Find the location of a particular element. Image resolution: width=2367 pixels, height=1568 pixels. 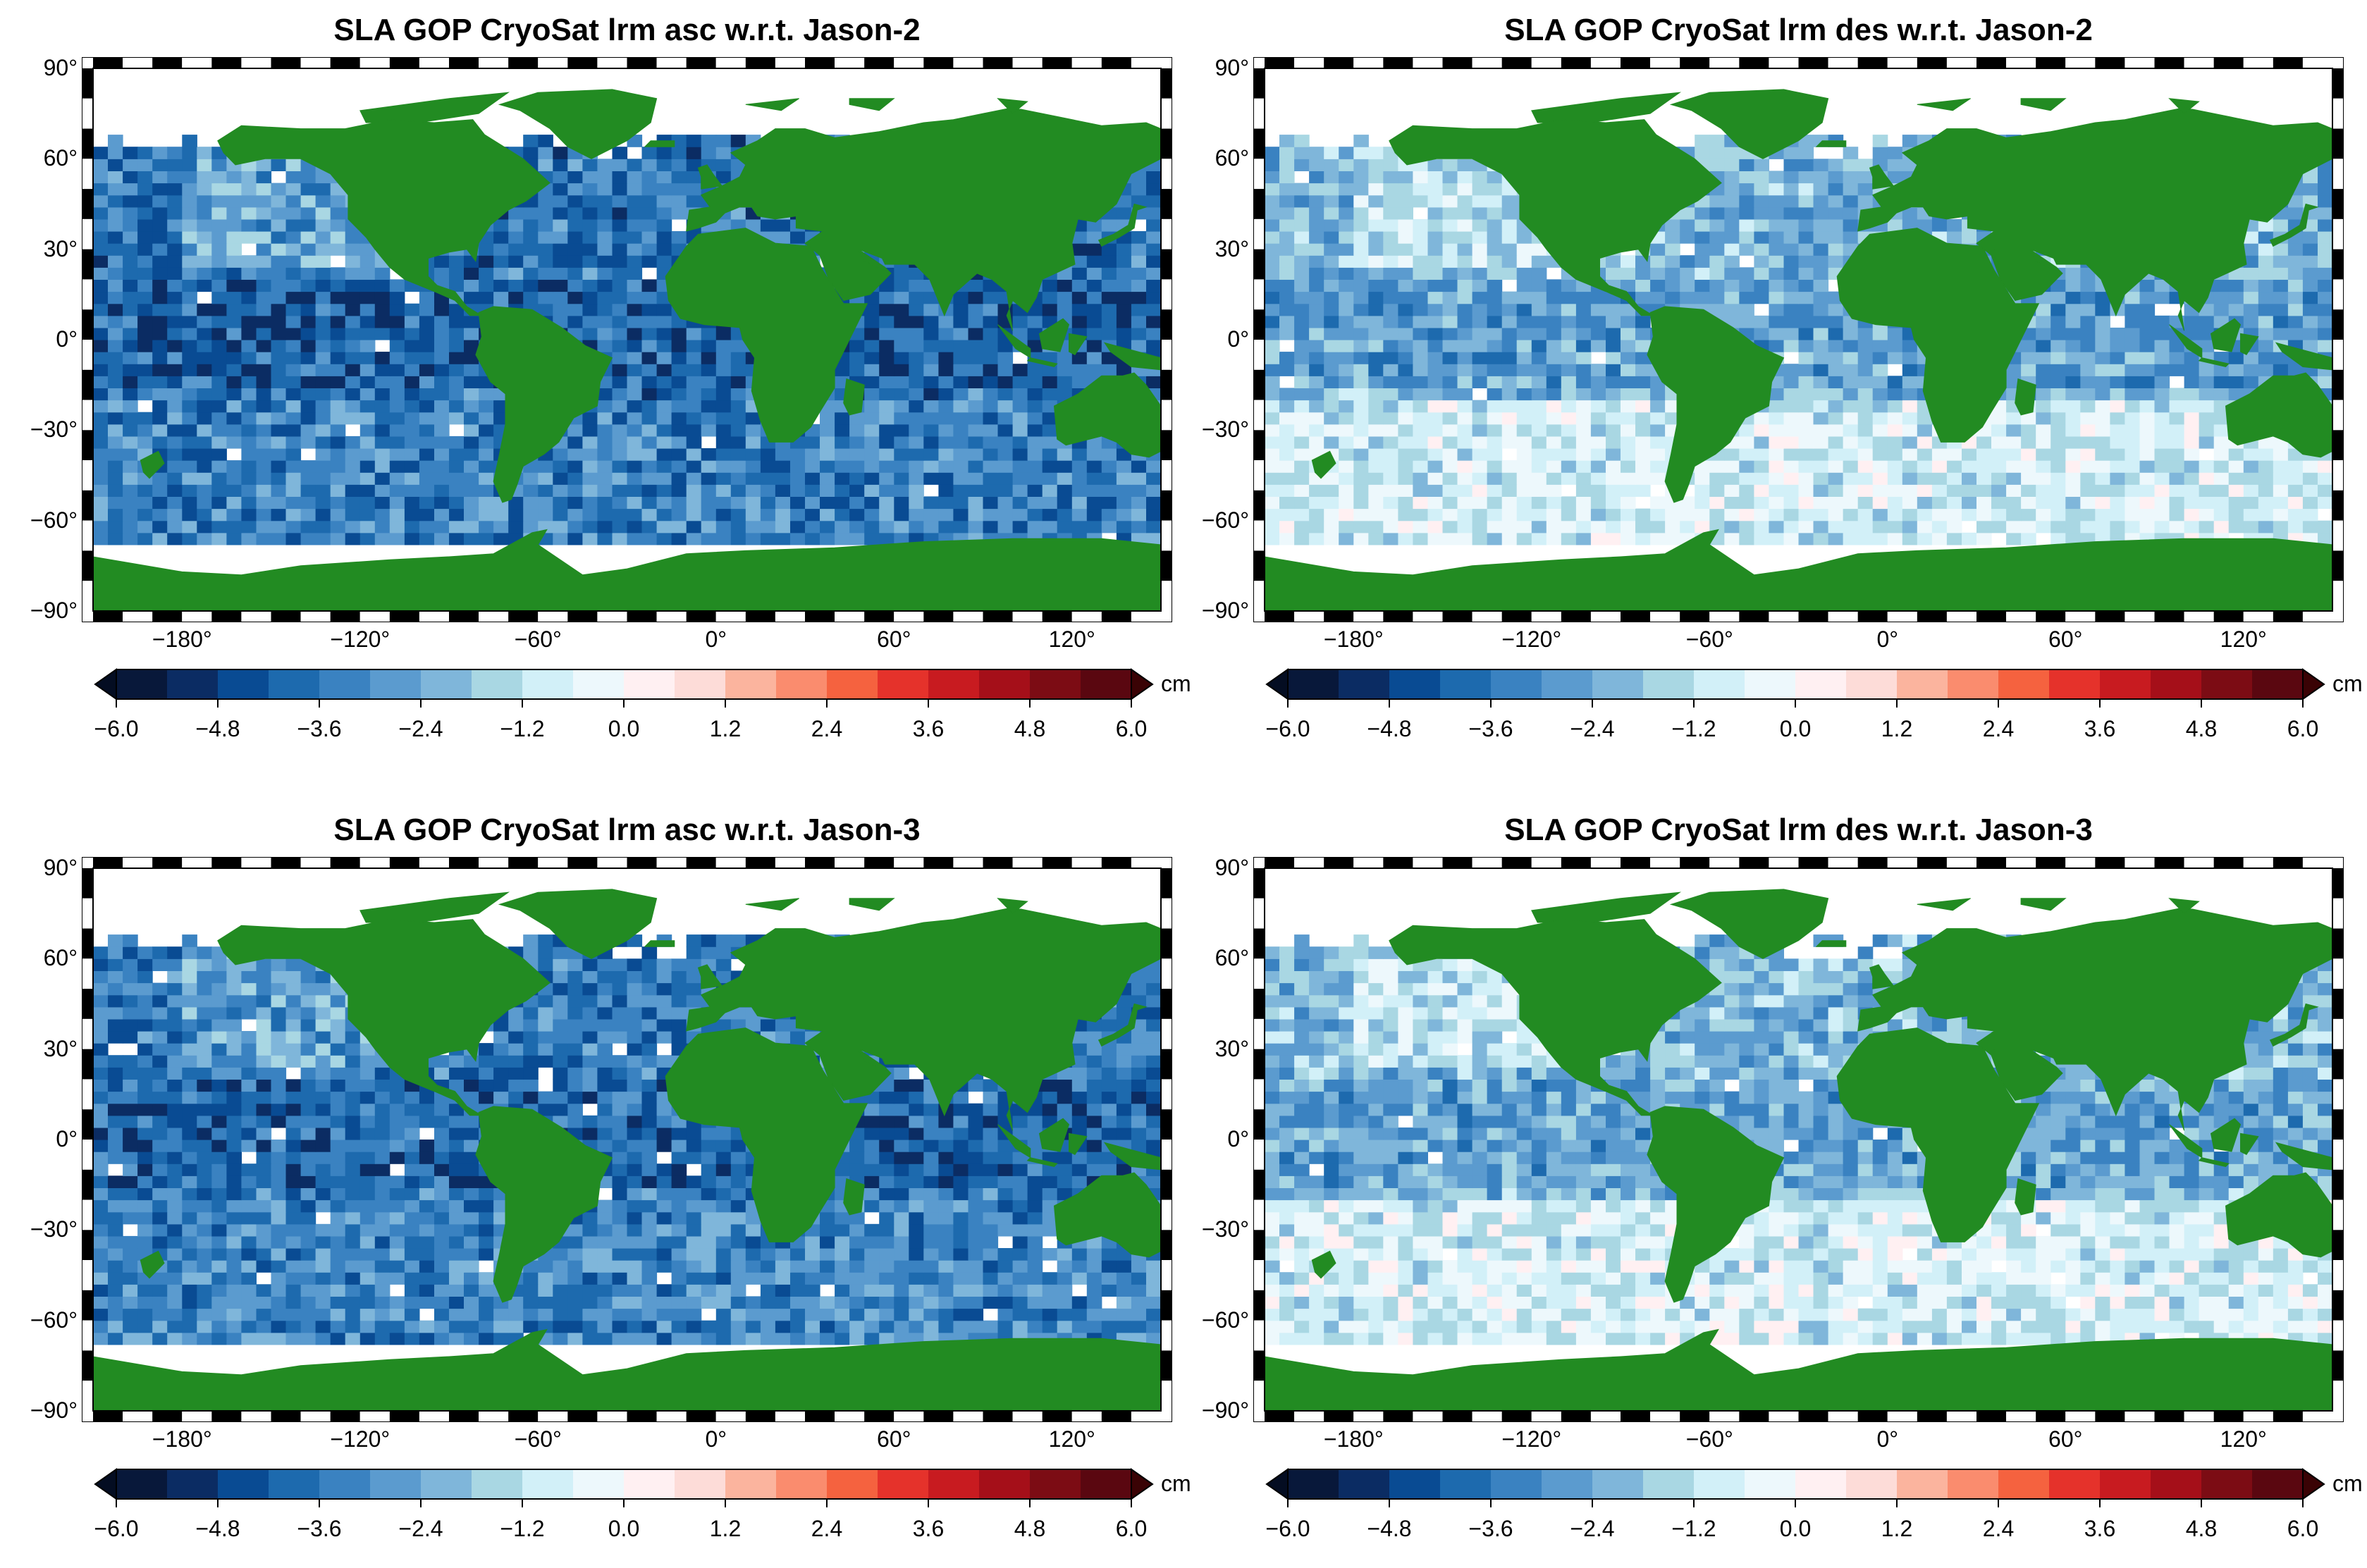

colorbar-tick-label: −1.2 is located at coordinates (522, 1528).